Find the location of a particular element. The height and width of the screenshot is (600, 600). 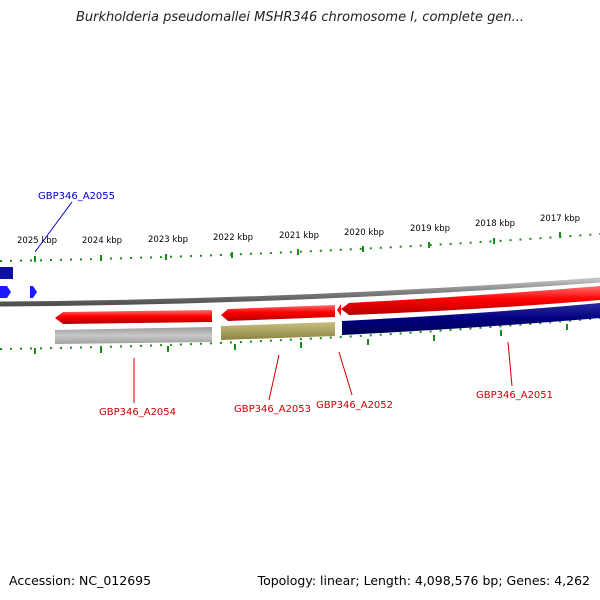

kbp-label-2024: 2024 kbp is located at coordinates (102, 241).